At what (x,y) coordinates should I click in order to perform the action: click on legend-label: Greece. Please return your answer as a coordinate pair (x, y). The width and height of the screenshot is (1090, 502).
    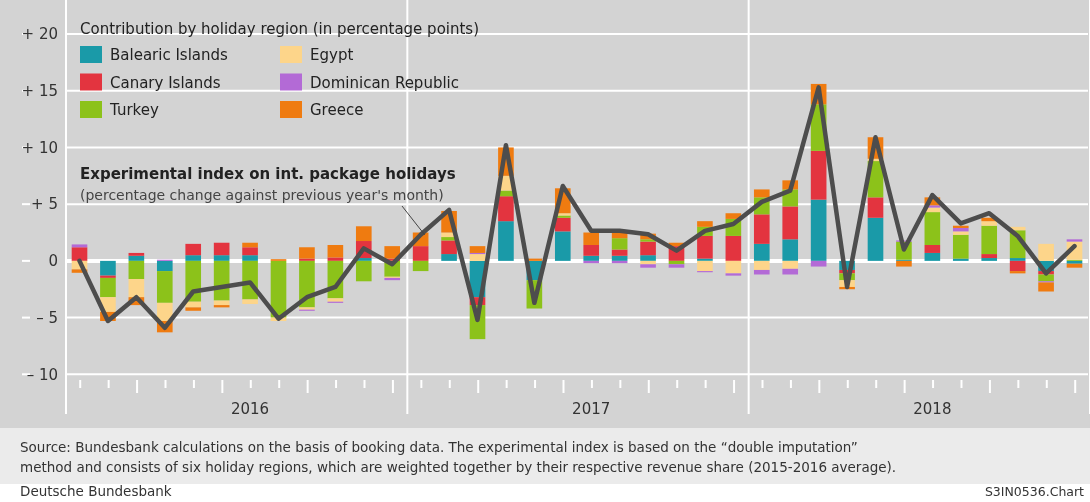
    Looking at the image, I should click on (337, 110).